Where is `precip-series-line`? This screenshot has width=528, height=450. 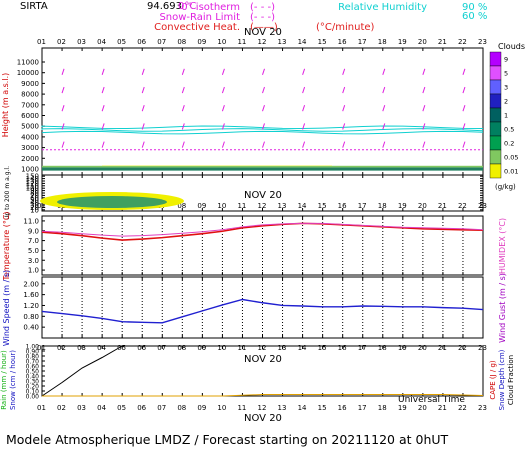 precip-series-line is located at coordinates (82, 371).